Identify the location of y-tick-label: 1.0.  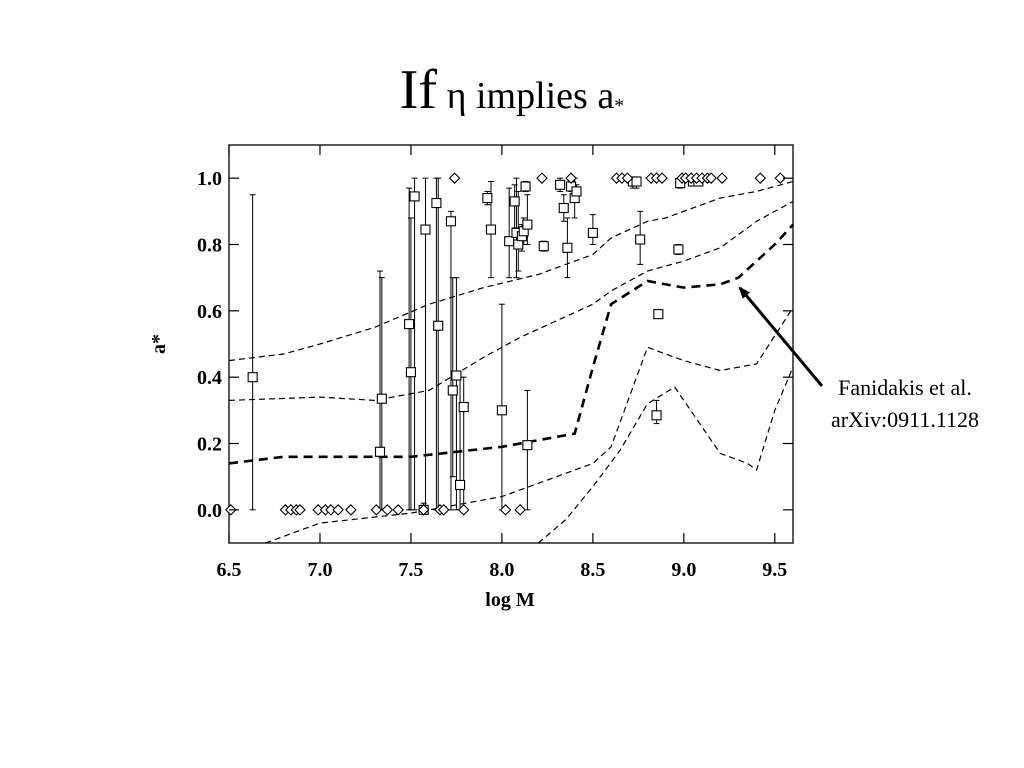
(209, 179).